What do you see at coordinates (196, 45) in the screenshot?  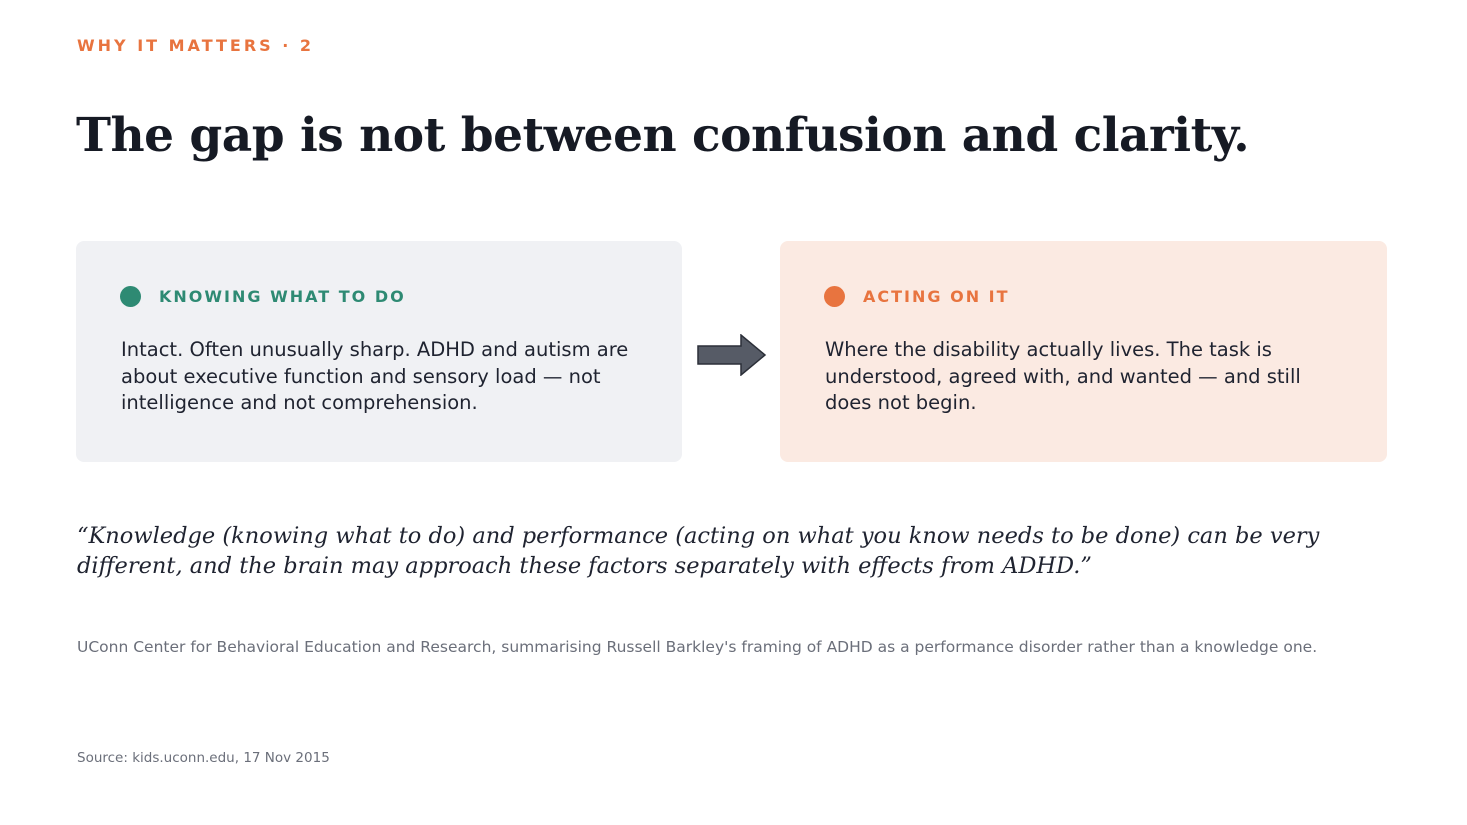 I see `eyebrow-label: WHY IT MATTERS · 2` at bounding box center [196, 45].